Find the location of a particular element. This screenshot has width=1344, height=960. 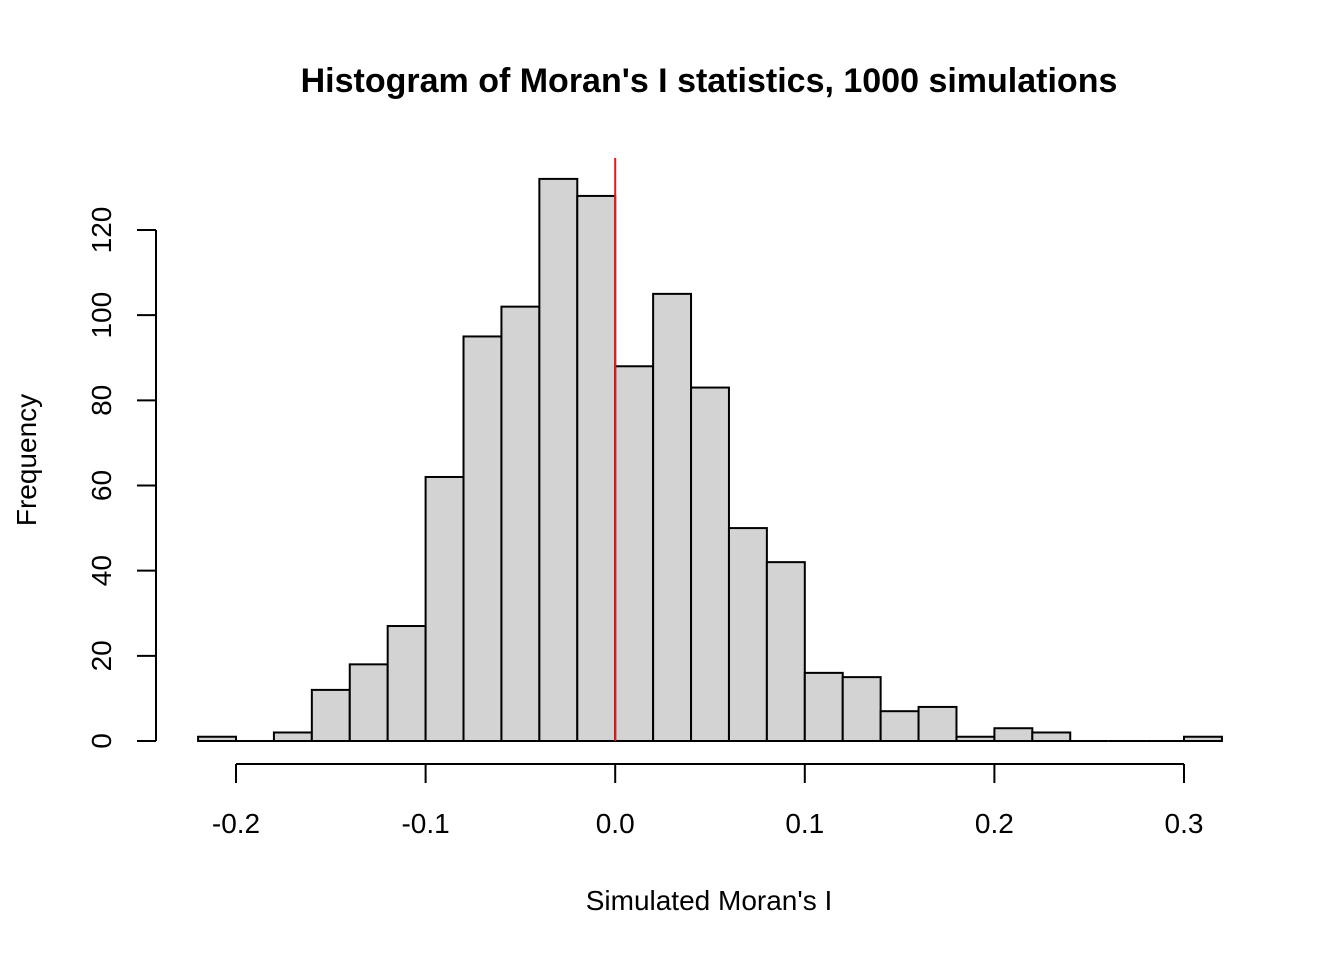

y-tick-label: 0 is located at coordinates (101, 741).